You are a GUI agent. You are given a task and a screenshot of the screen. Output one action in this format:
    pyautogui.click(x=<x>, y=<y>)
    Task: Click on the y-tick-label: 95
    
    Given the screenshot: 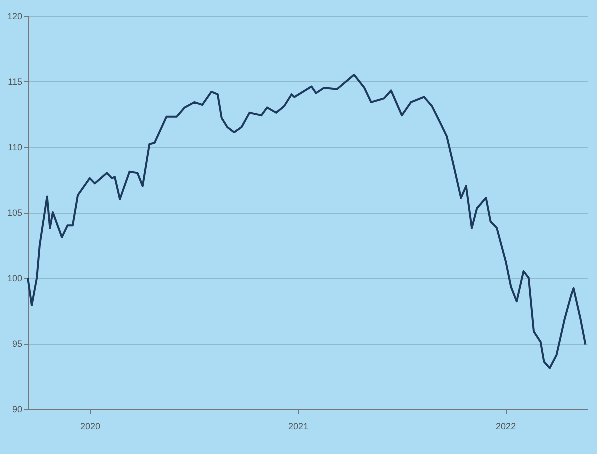 What is the action you would take?
    pyautogui.click(x=17, y=344)
    